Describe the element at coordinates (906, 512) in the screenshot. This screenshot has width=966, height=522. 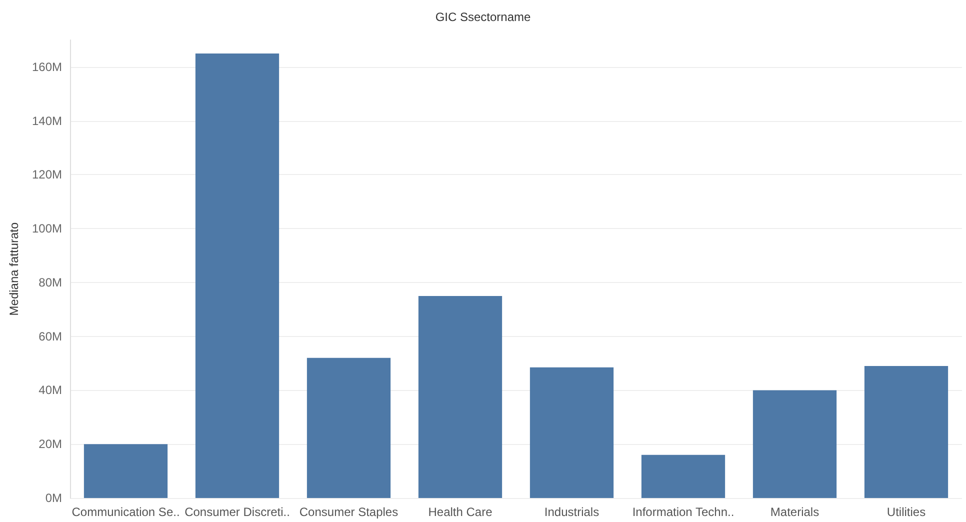
I see `x-tick-label: Utilities` at that location.